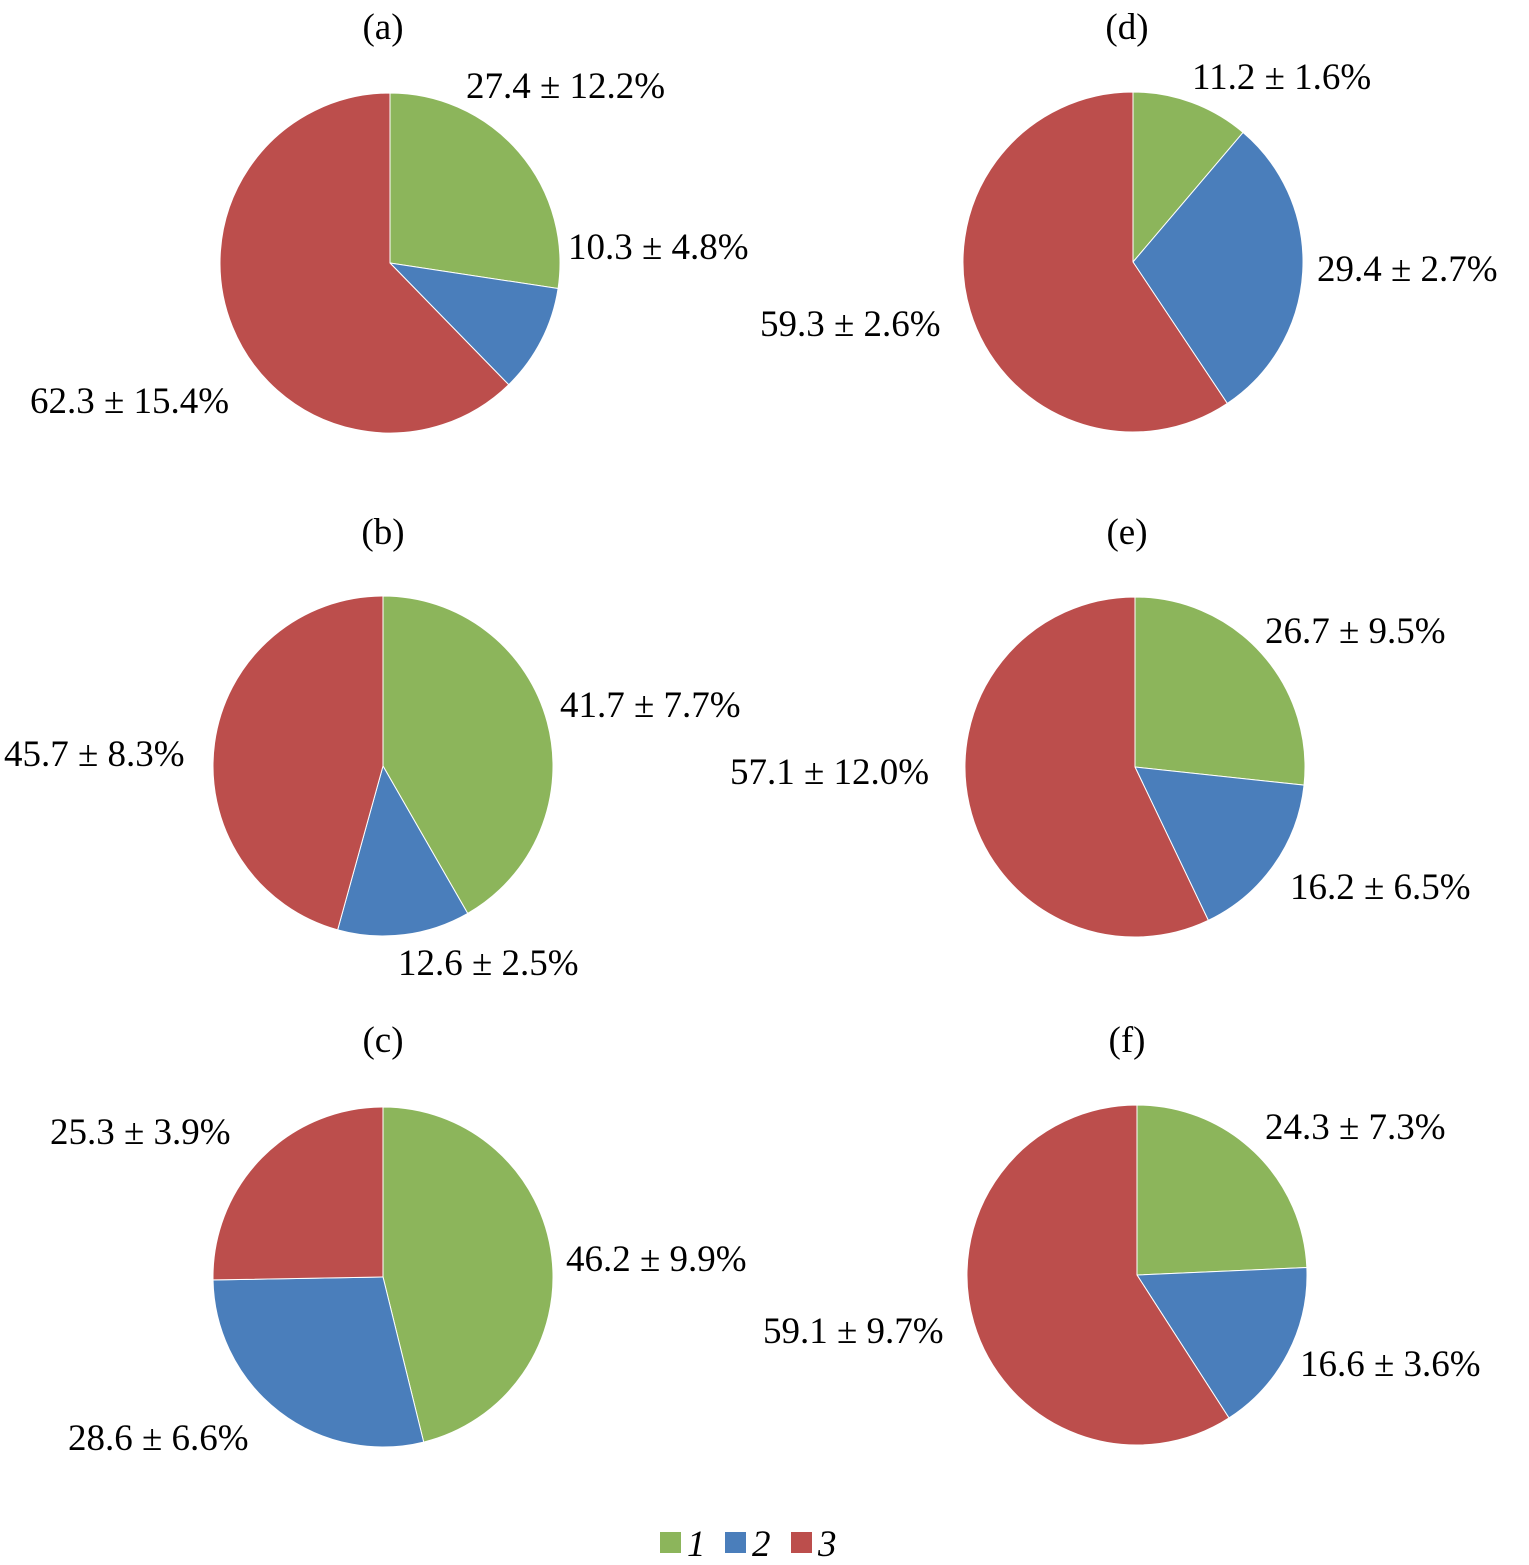 Image resolution: width=1529 pixels, height=1565 pixels. I want to click on chart-title-c: (c), so click(382, 1040).